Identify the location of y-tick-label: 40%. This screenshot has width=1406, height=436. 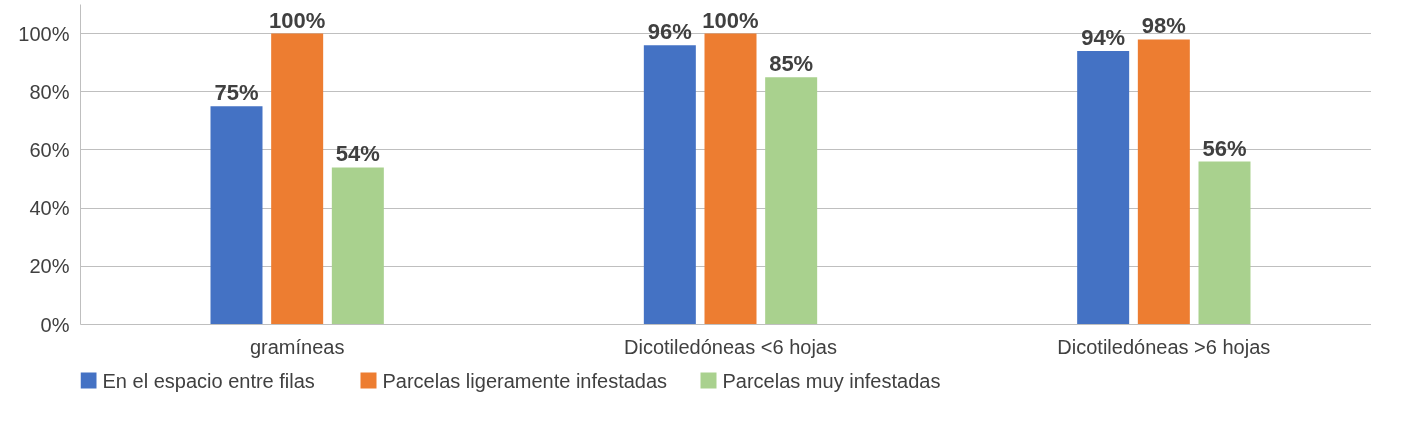
(49, 208).